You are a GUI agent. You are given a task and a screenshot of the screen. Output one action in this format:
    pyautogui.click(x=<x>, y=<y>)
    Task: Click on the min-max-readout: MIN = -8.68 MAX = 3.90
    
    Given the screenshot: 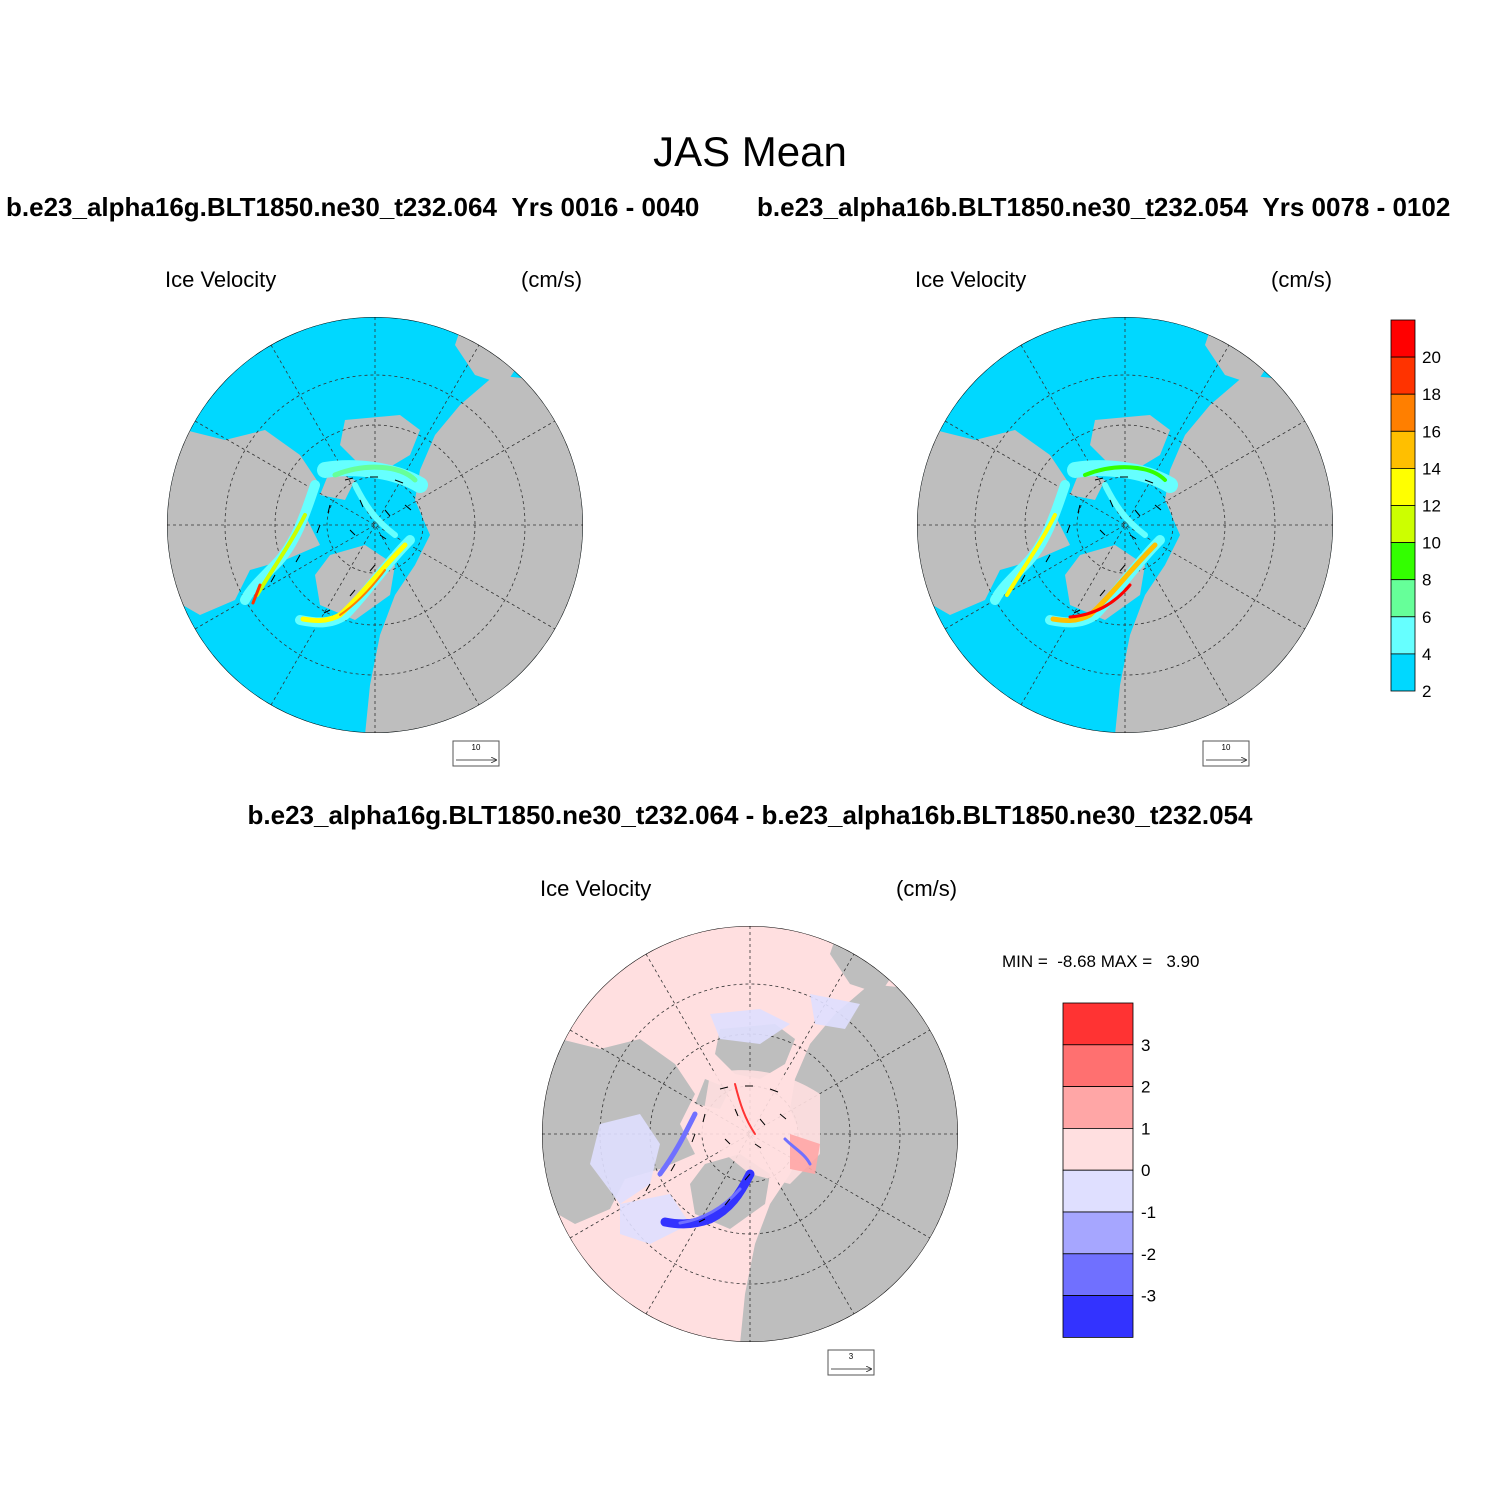 What is the action you would take?
    pyautogui.click(x=1101, y=962)
    